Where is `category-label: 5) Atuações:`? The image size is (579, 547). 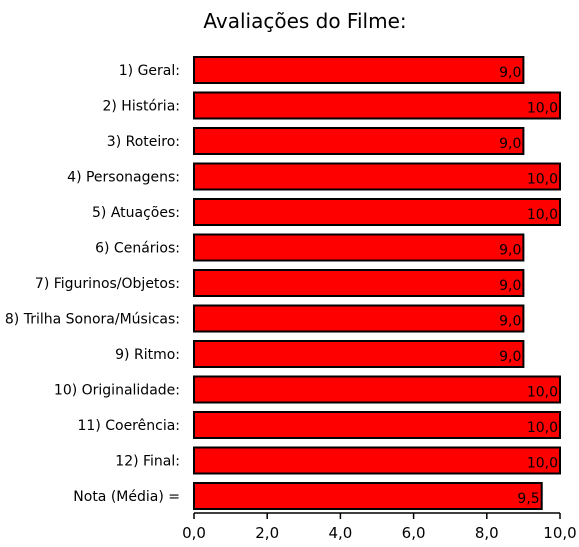 category-label: 5) Atuações: is located at coordinates (136, 213).